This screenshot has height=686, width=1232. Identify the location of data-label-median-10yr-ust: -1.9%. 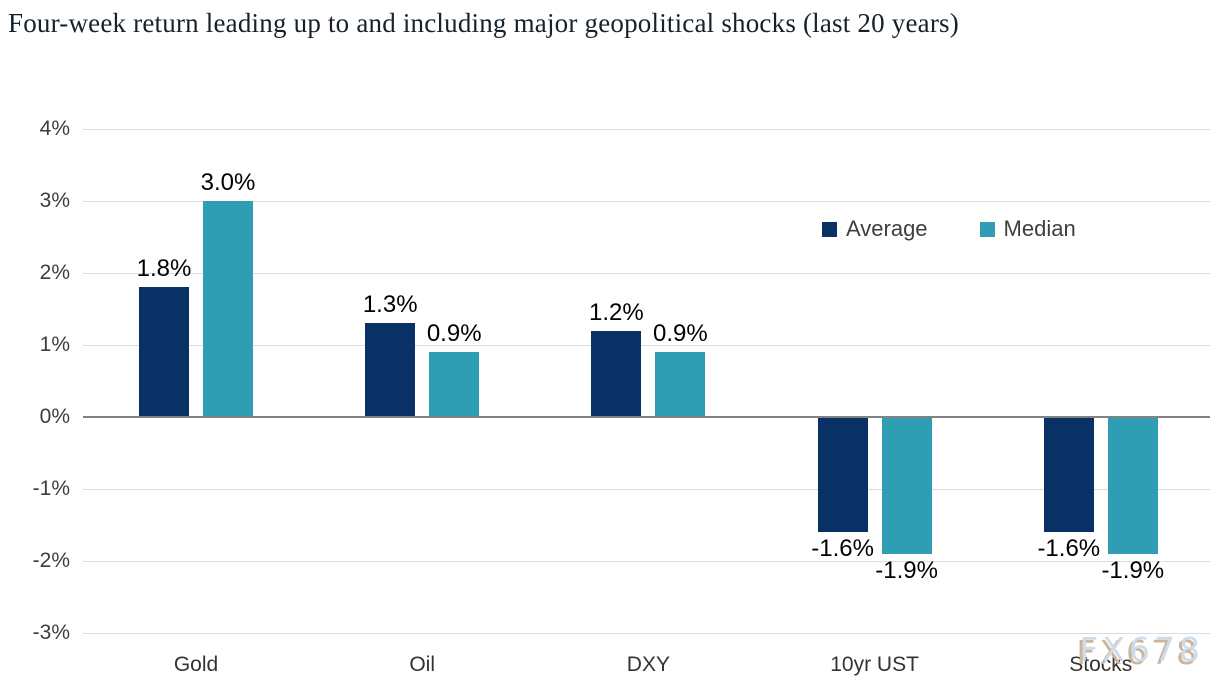
(906, 570).